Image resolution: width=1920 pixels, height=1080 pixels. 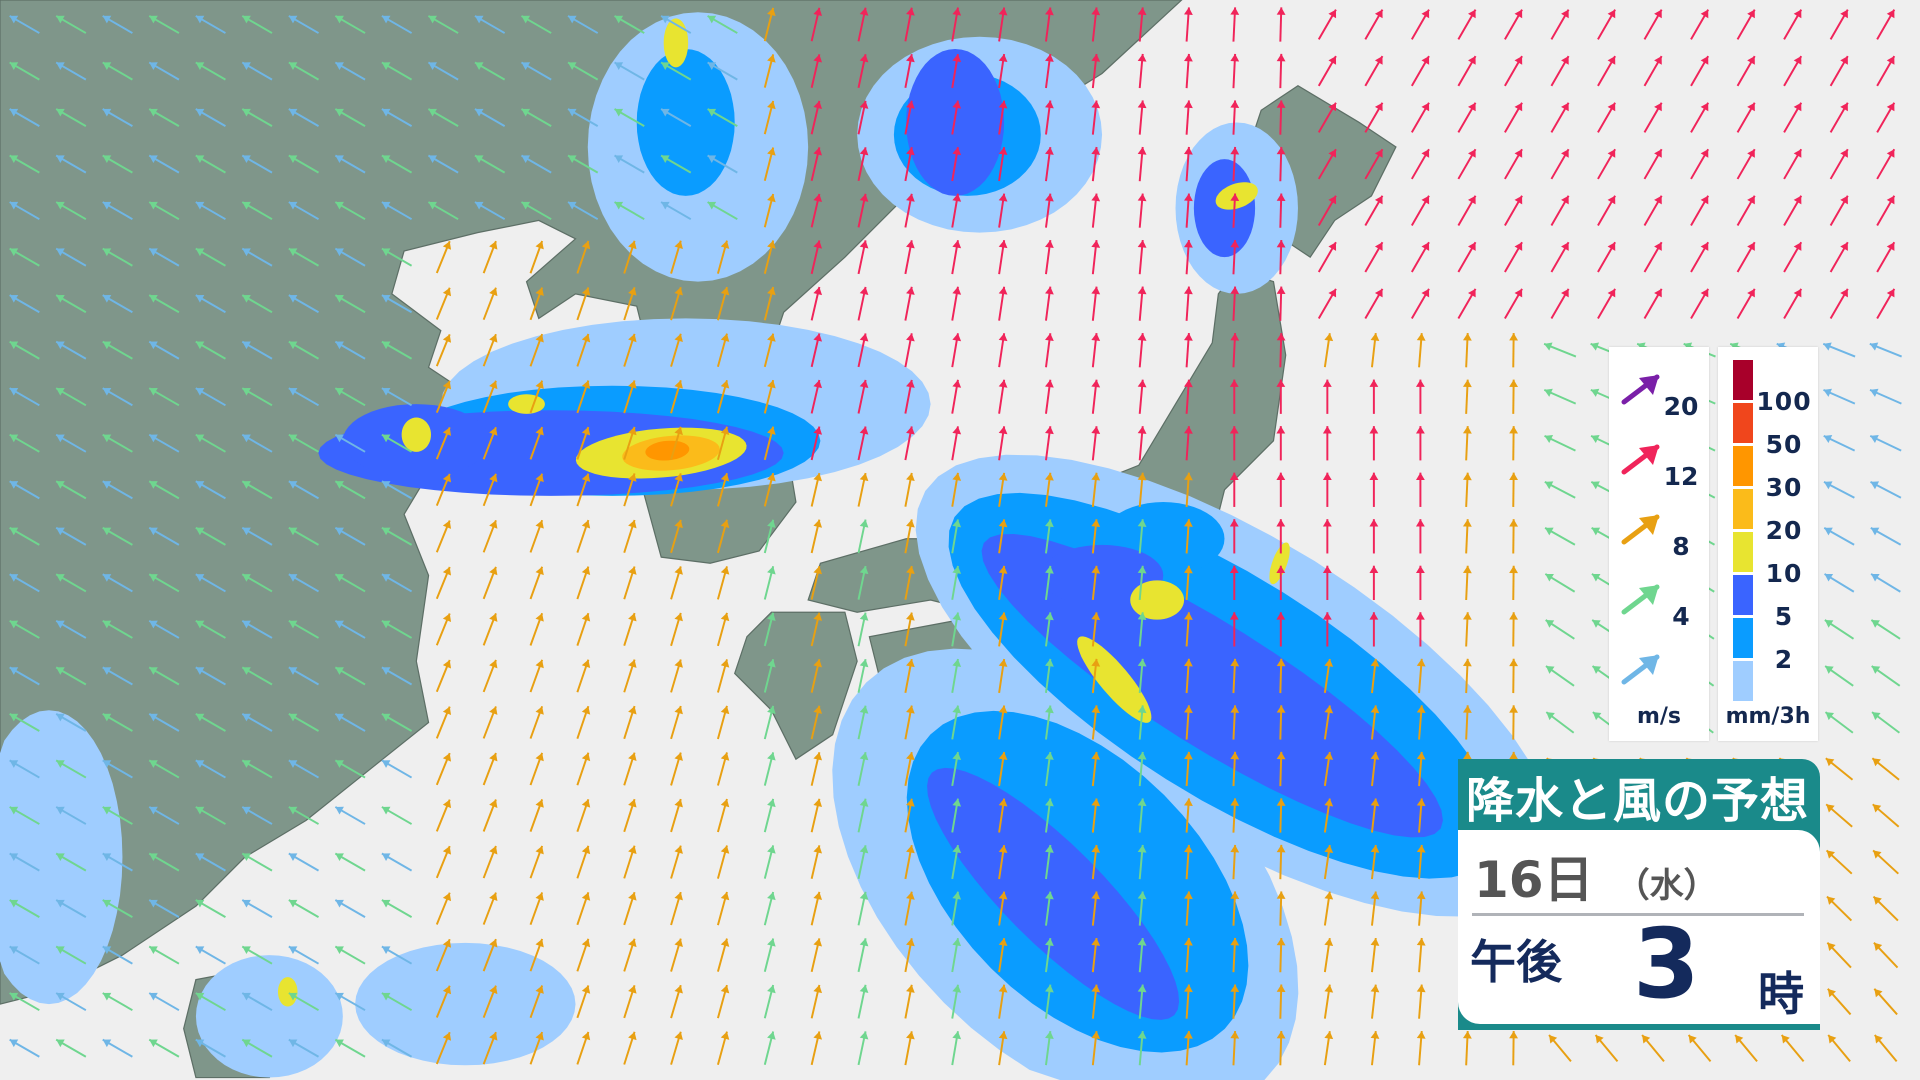 What do you see at coordinates (1640, 669) in the screenshot?
I see `wind-legend-arrow` at bounding box center [1640, 669].